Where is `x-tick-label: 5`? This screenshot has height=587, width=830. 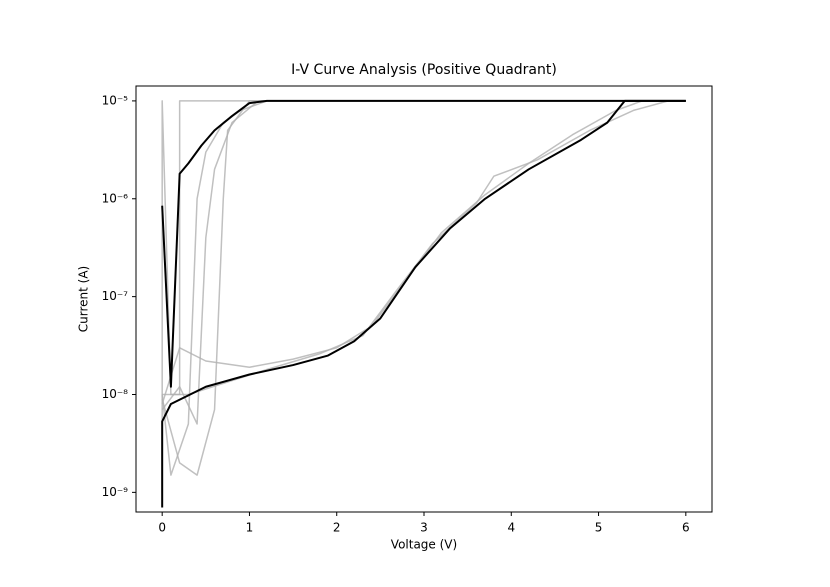 x-tick-label: 5 is located at coordinates (599, 528).